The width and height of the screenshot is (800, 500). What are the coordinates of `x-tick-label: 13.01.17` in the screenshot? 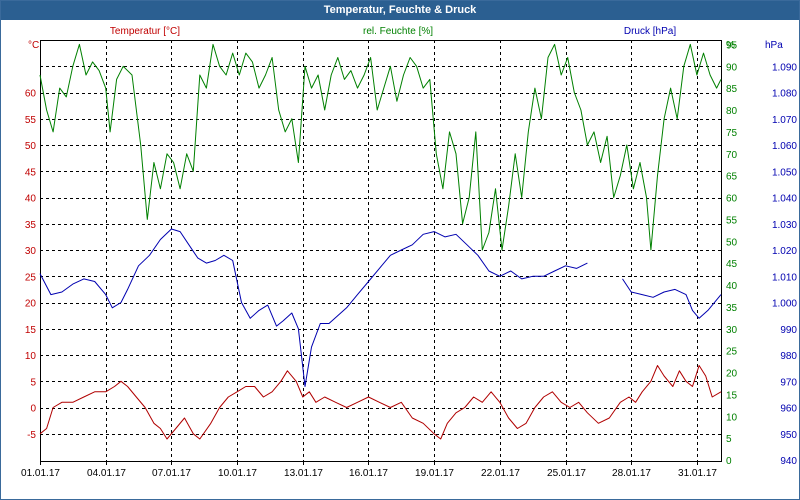 It's located at (303, 473).